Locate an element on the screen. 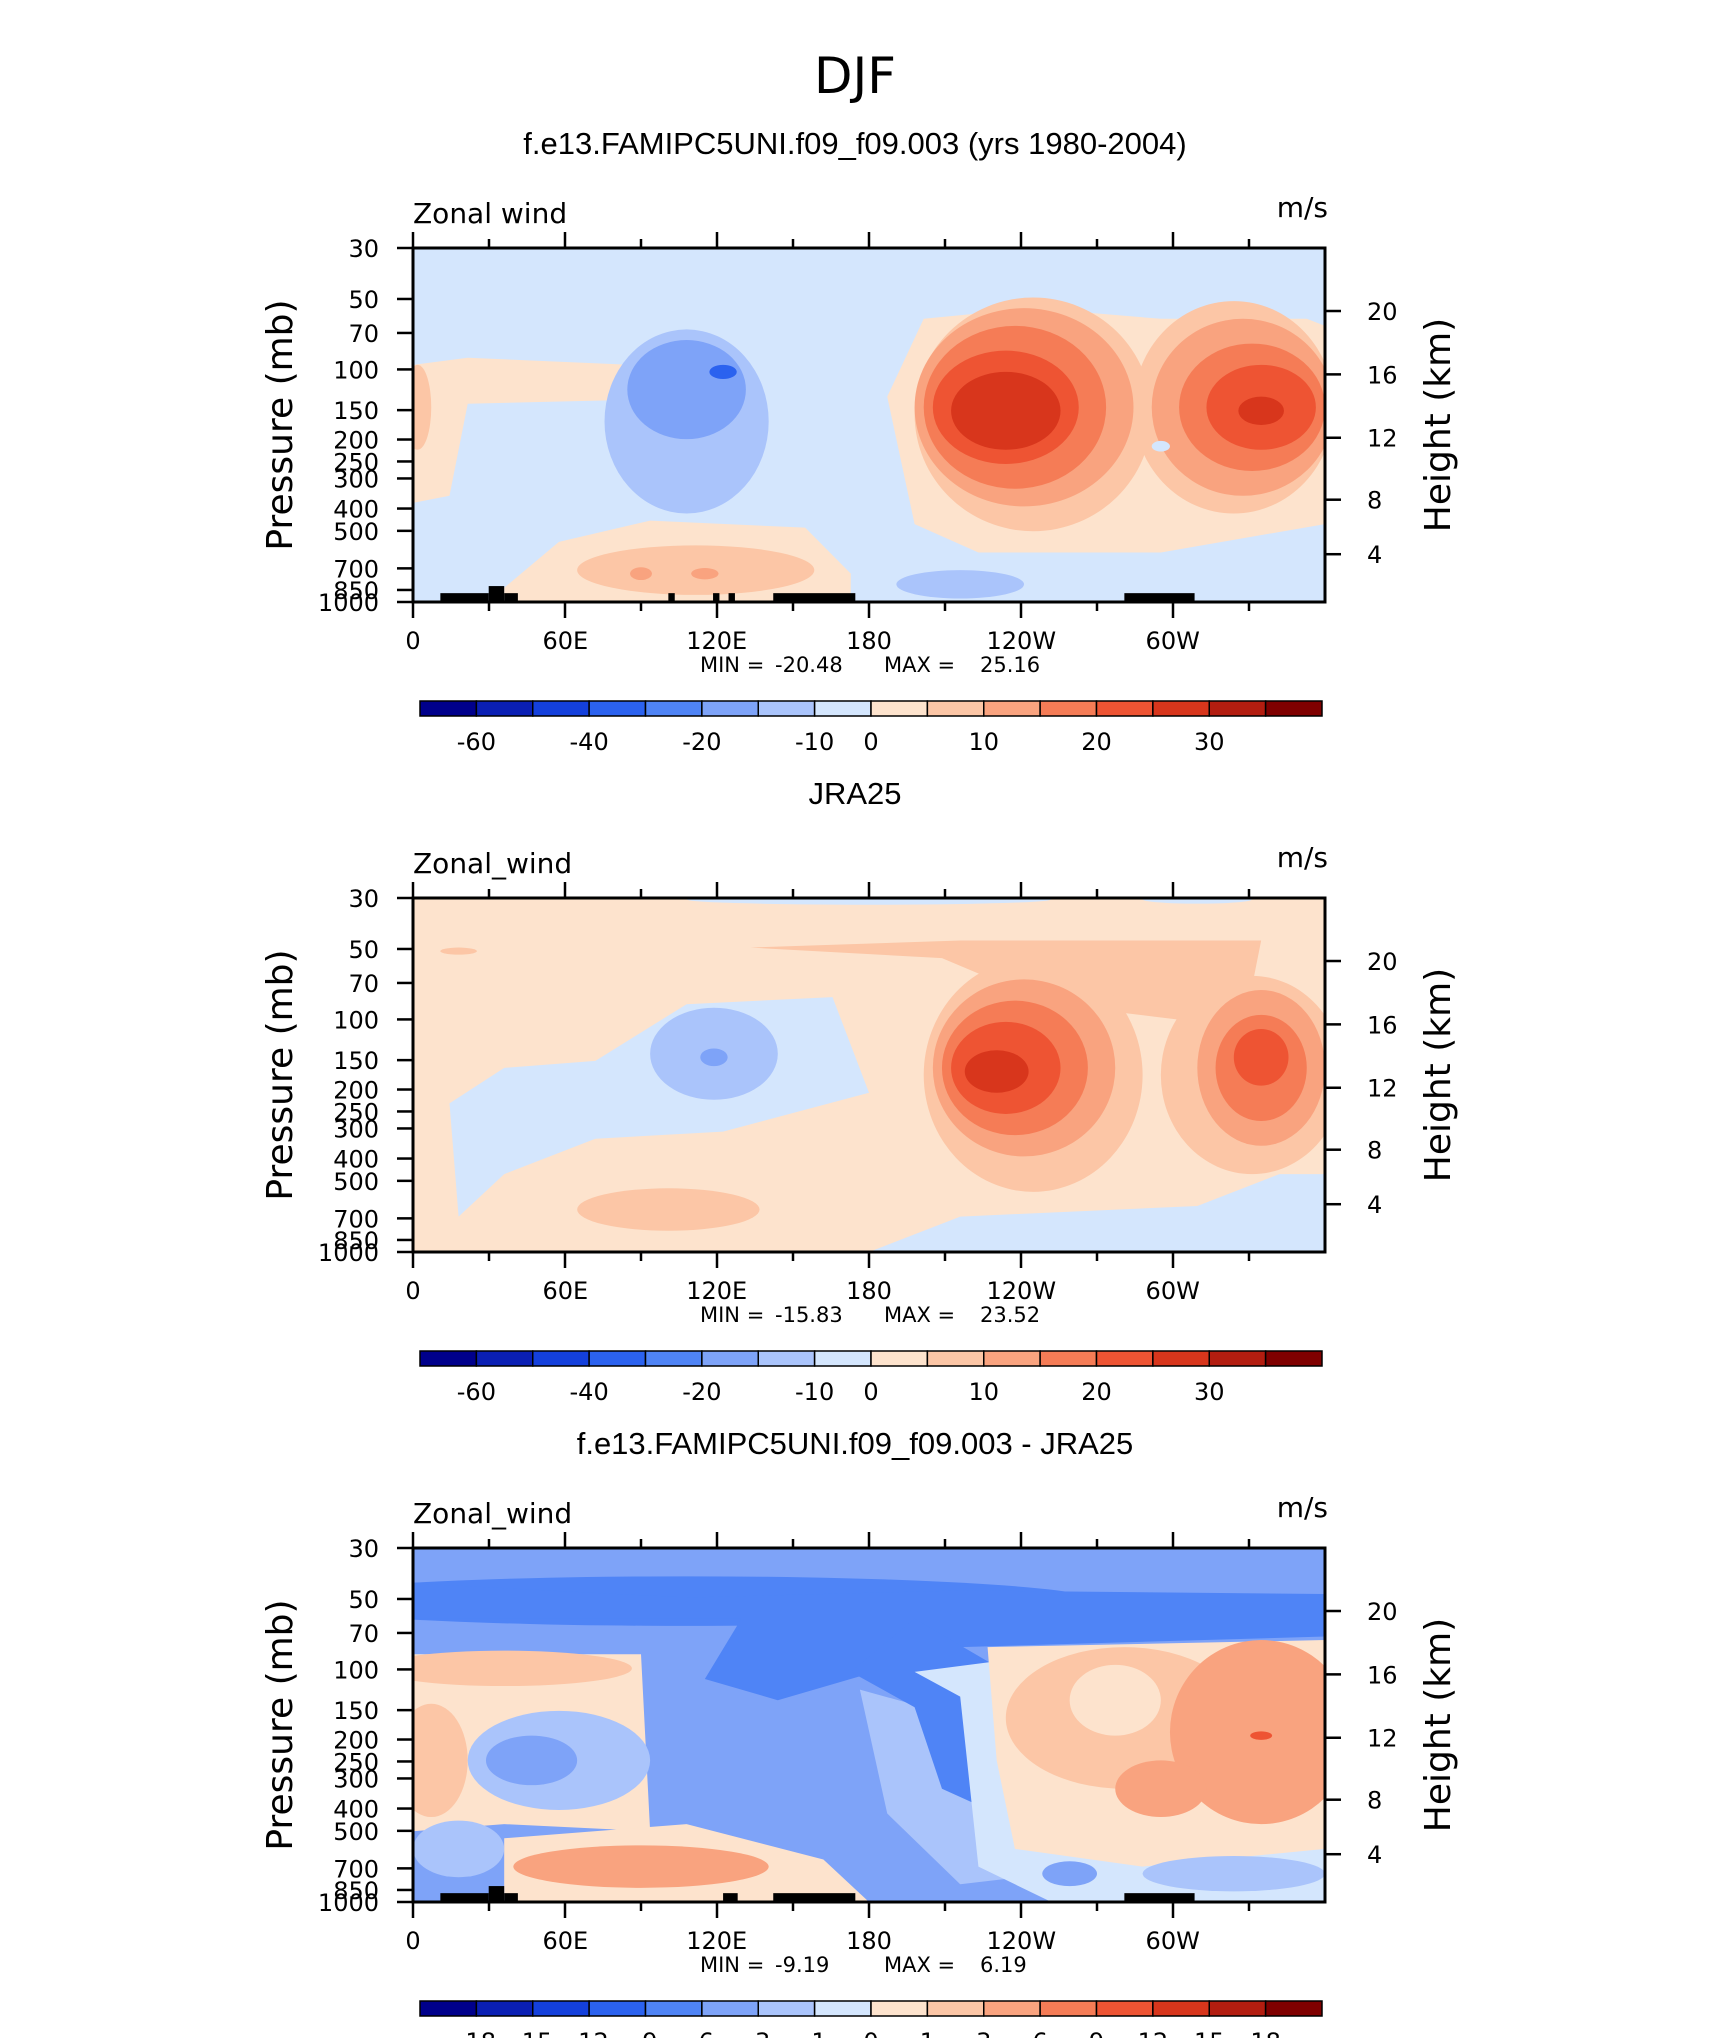 The width and height of the screenshot is (1710, 2038). colorbar-label: 0 is located at coordinates (870, 742).